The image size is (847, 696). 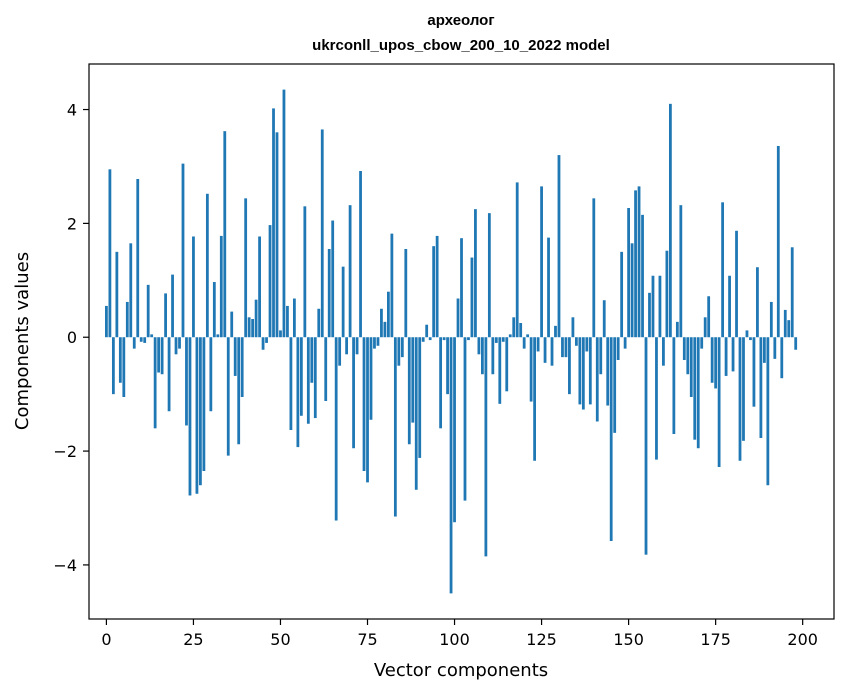 I want to click on chart-subtitle: ukrconll_upos_cbow_200_10_2022 model, so click(x=461, y=45).